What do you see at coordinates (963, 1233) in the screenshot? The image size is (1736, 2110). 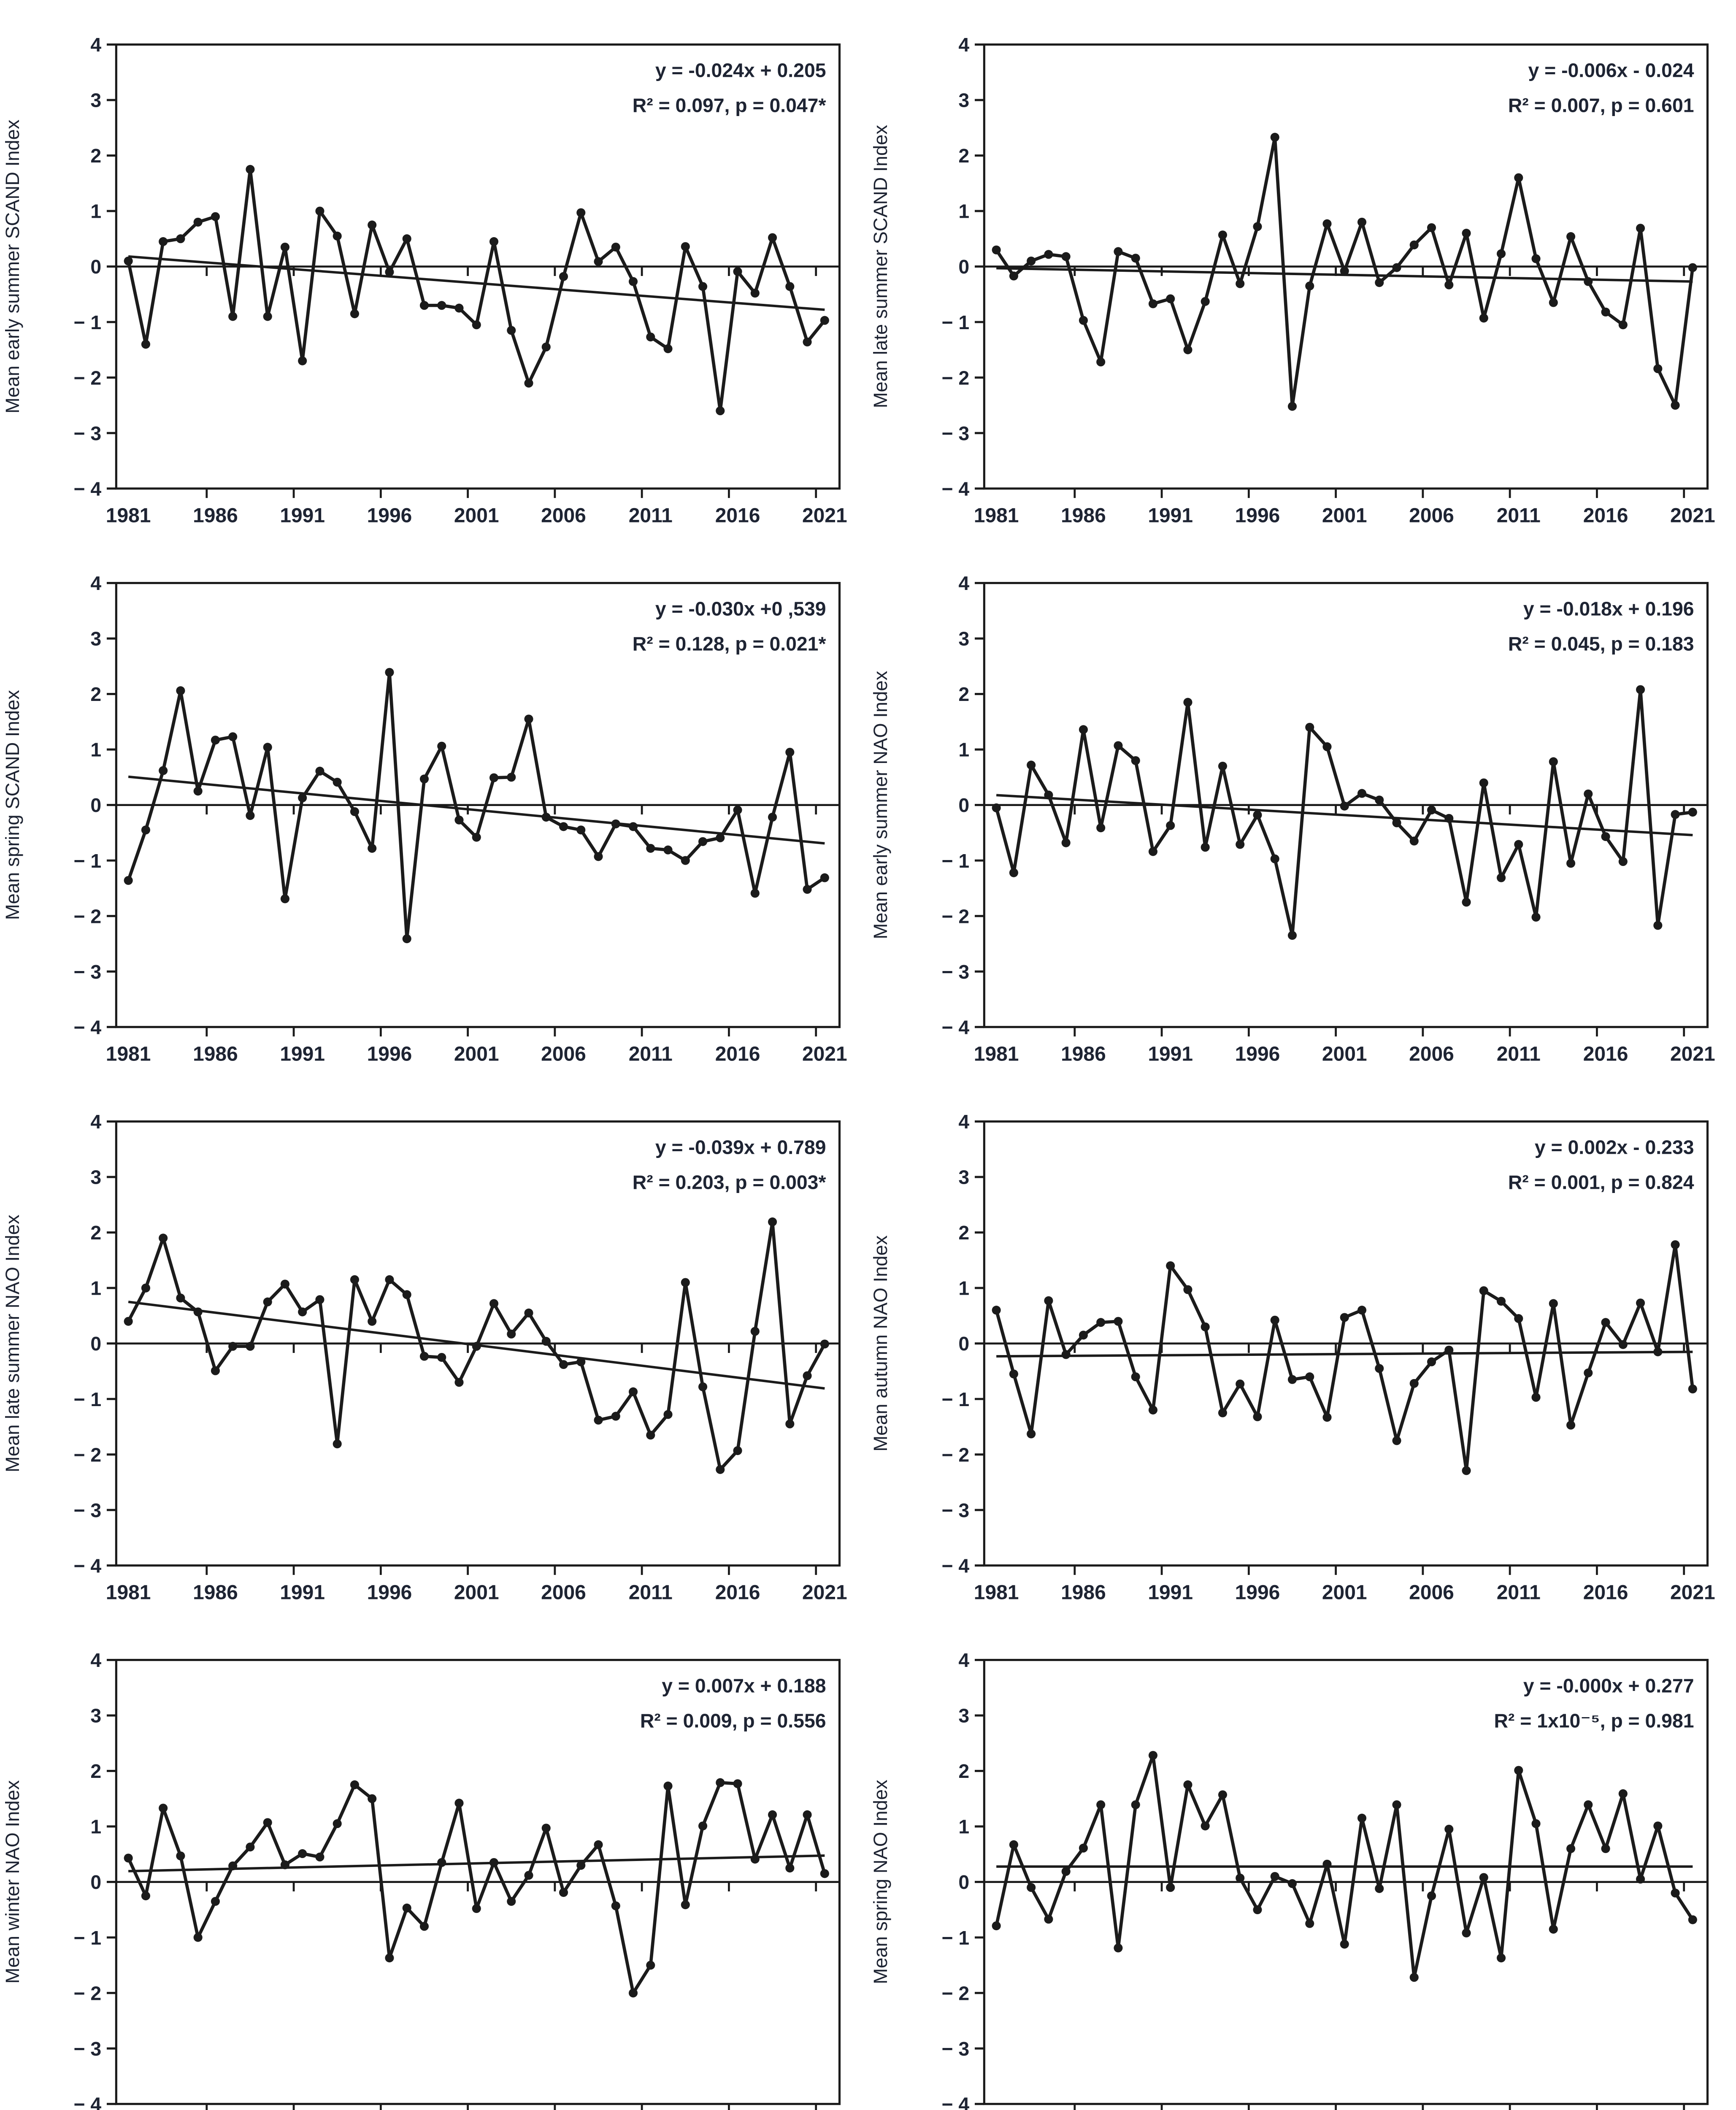 I see `y-tick-label: 2` at bounding box center [963, 1233].